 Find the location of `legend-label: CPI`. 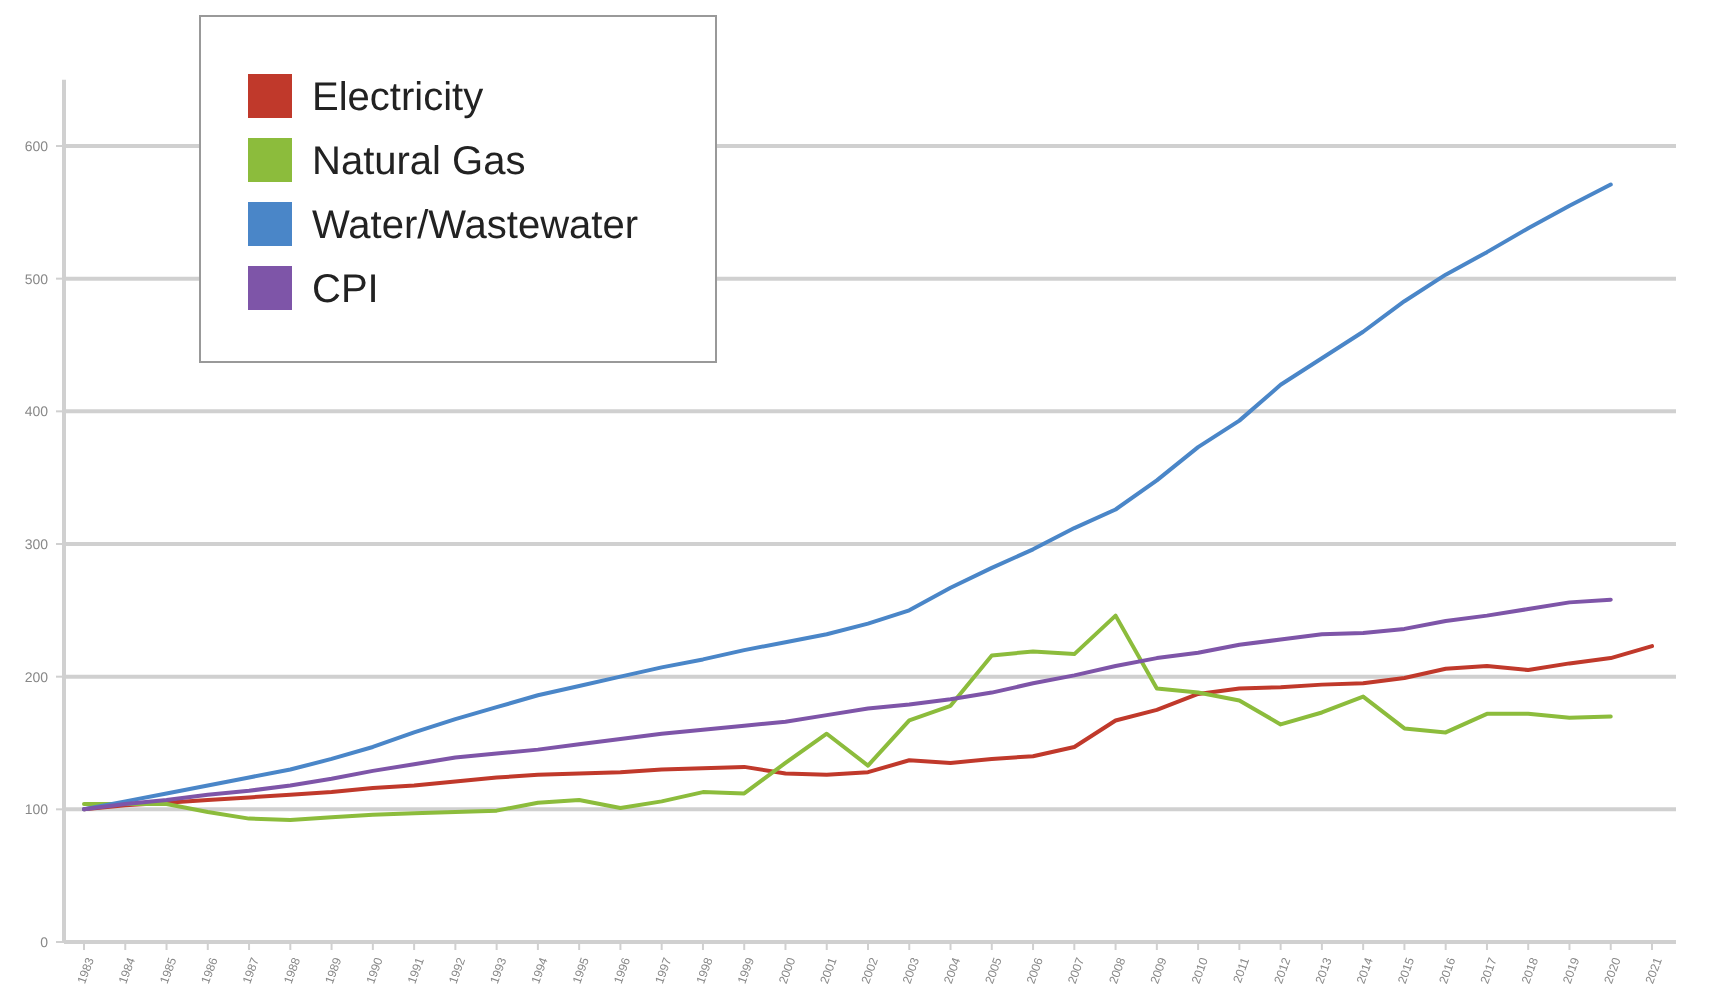

legend-label: CPI is located at coordinates (345, 290).